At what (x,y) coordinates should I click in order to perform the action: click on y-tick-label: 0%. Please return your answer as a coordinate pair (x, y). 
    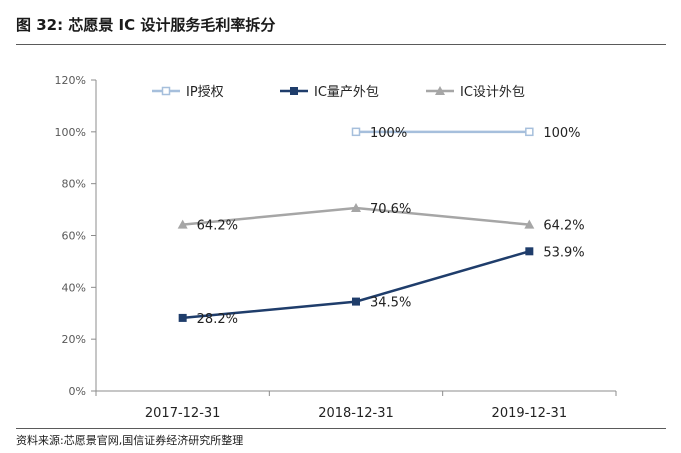
    Looking at the image, I should click on (77, 391).